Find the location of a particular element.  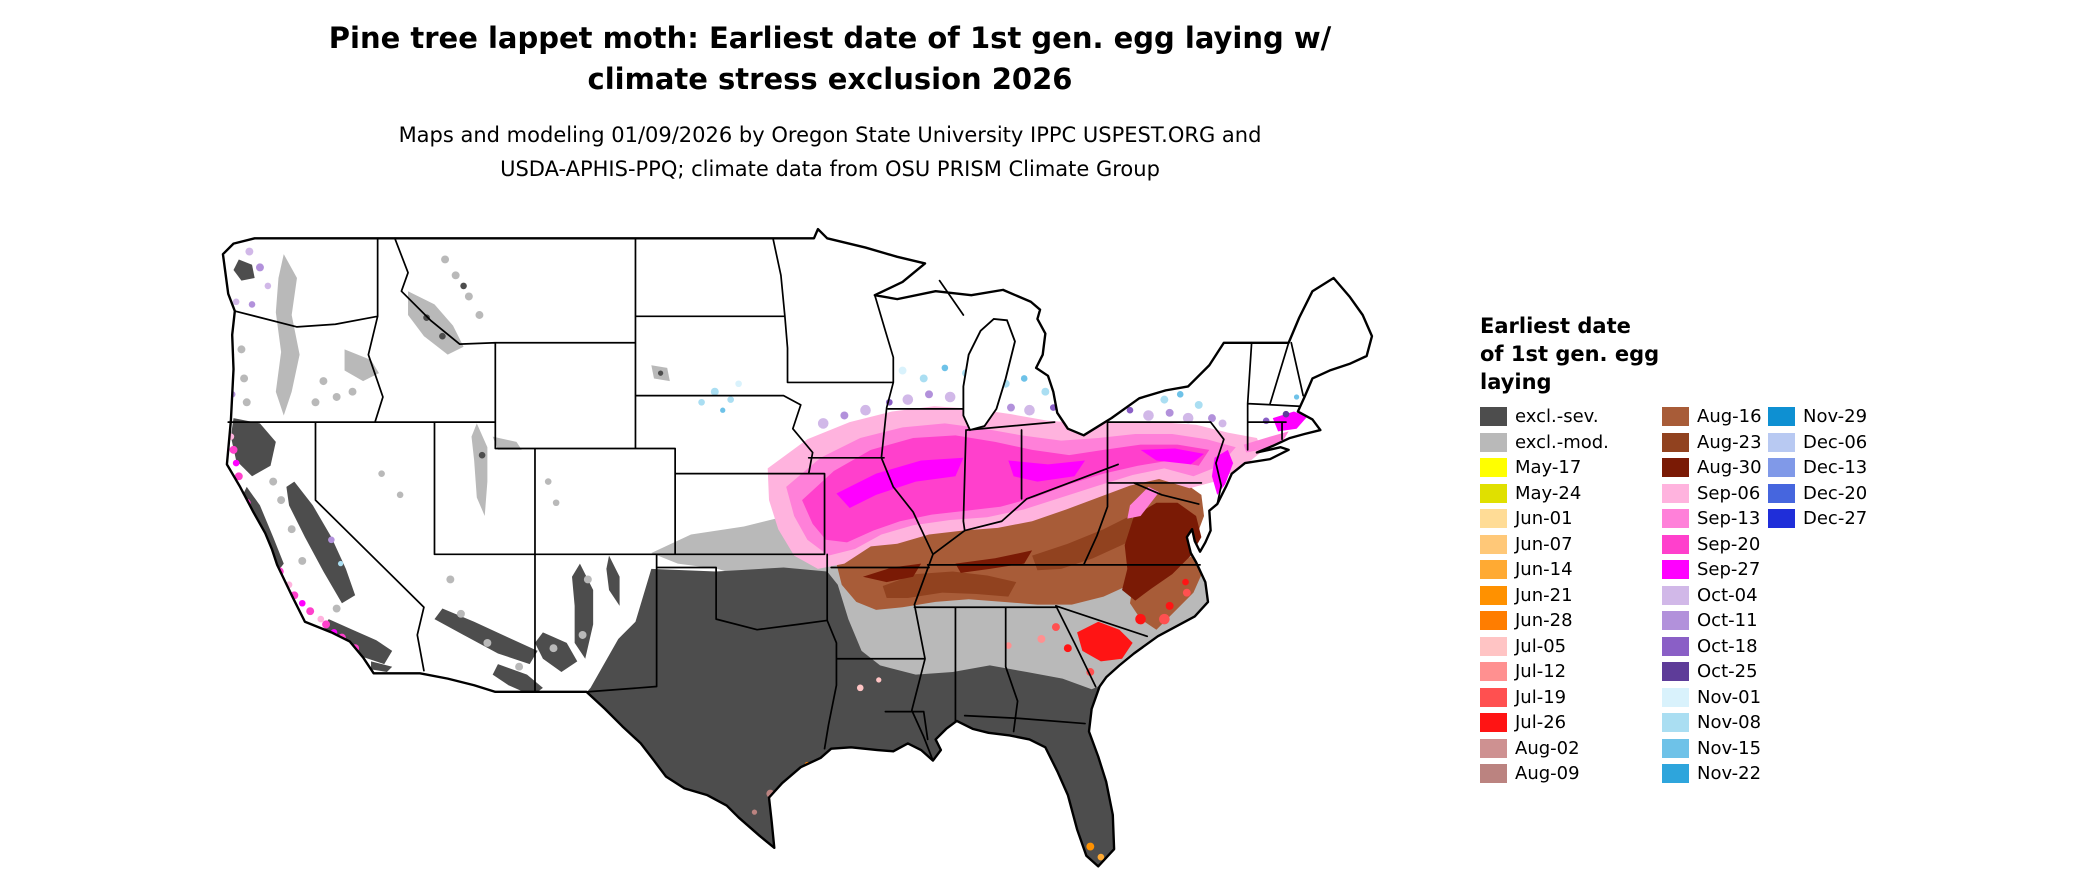

legend-entry: Sep-06 is located at coordinates (1712, 494).